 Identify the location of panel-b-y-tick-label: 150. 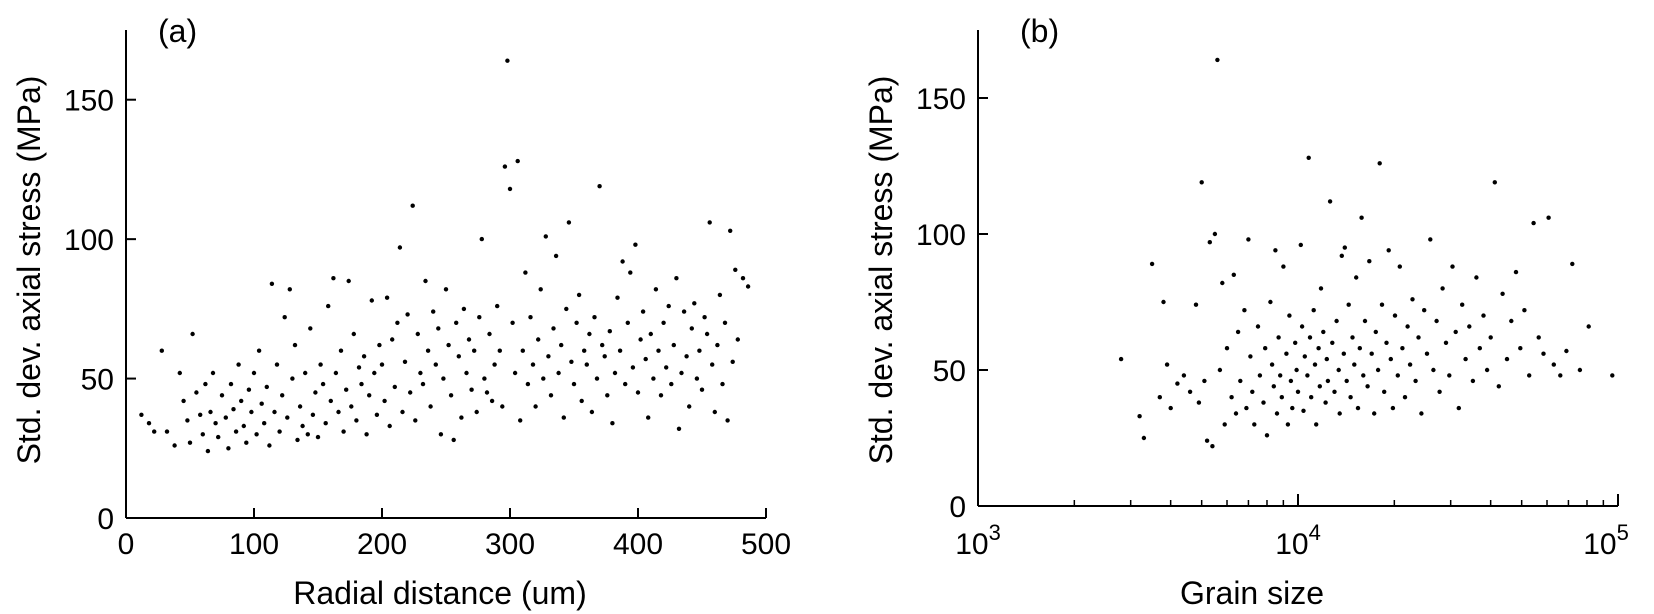
(941, 99).